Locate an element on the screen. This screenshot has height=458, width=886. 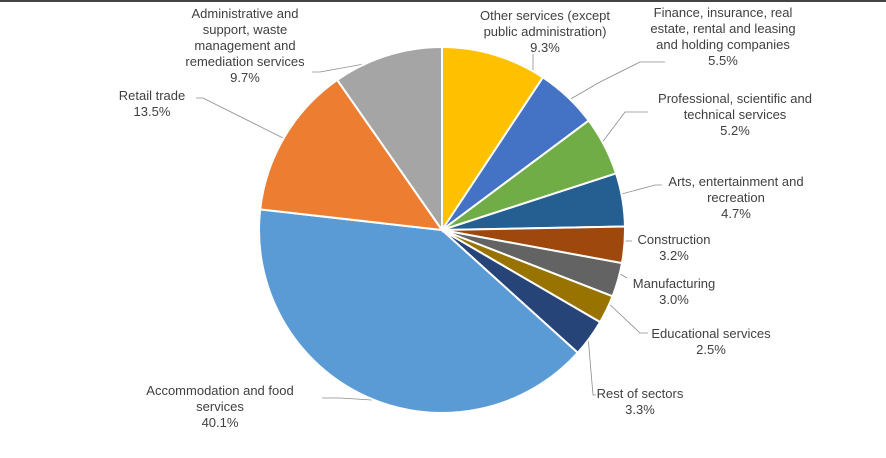
data-label-text: services is located at coordinates (220, 406).